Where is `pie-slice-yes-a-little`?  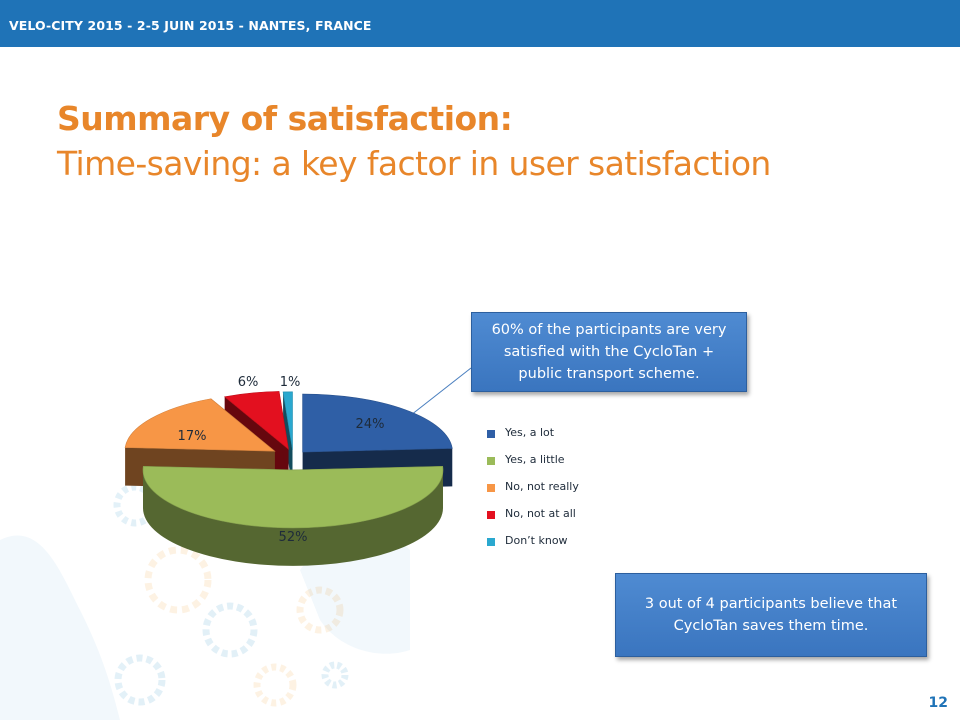 pie-slice-yes-a-little is located at coordinates (293, 515).